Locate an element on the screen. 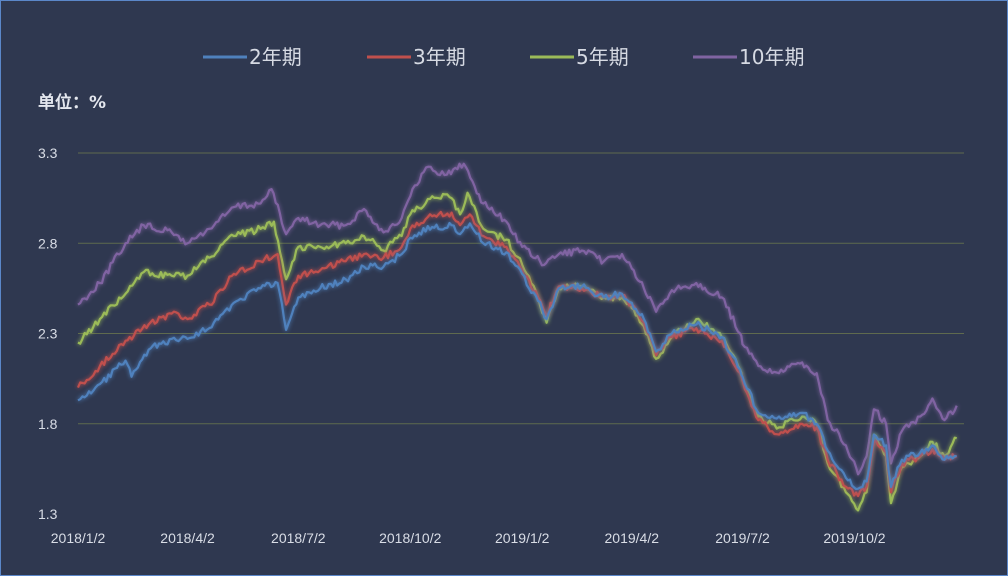  x-tick-label: 2019/1/2 is located at coordinates (522, 538).